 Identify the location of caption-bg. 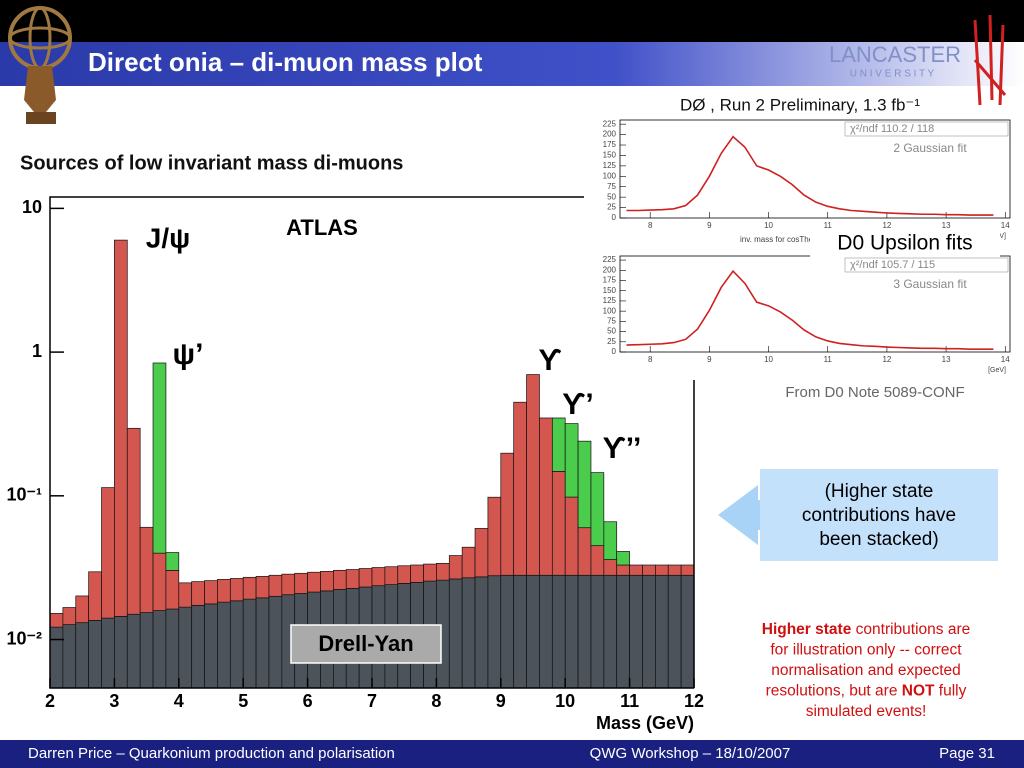
(905, 243).